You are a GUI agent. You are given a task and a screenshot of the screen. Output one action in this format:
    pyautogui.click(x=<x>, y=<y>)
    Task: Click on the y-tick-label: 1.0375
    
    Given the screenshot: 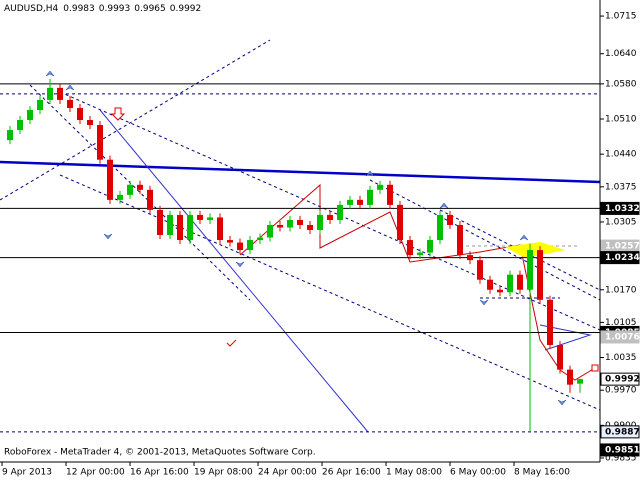 What is the action you would take?
    pyautogui.click(x=621, y=187)
    